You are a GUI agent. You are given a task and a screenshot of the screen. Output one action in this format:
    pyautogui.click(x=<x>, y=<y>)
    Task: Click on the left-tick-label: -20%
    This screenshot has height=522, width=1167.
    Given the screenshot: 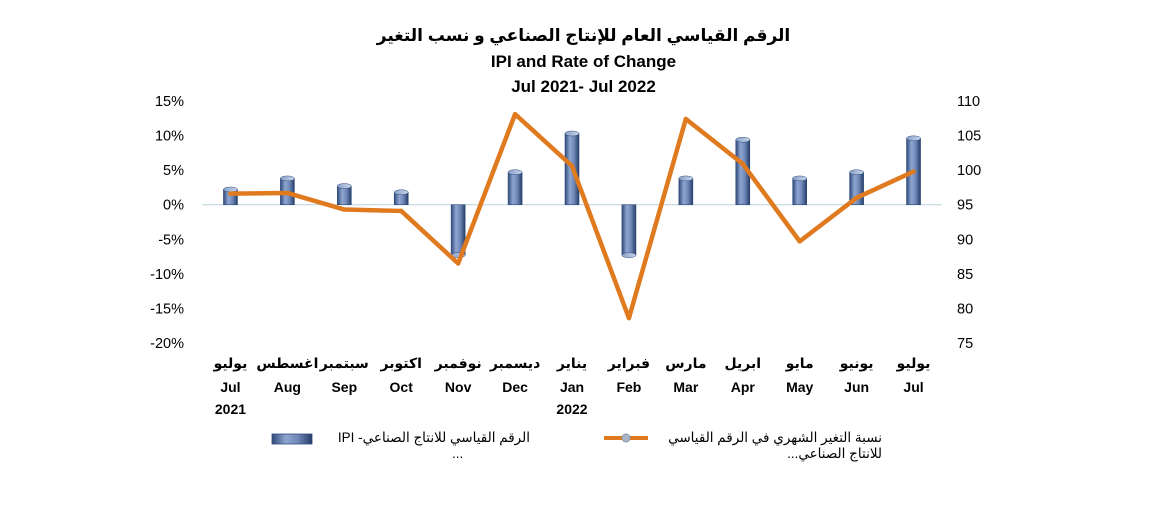 What is the action you would take?
    pyautogui.click(x=167, y=344)
    